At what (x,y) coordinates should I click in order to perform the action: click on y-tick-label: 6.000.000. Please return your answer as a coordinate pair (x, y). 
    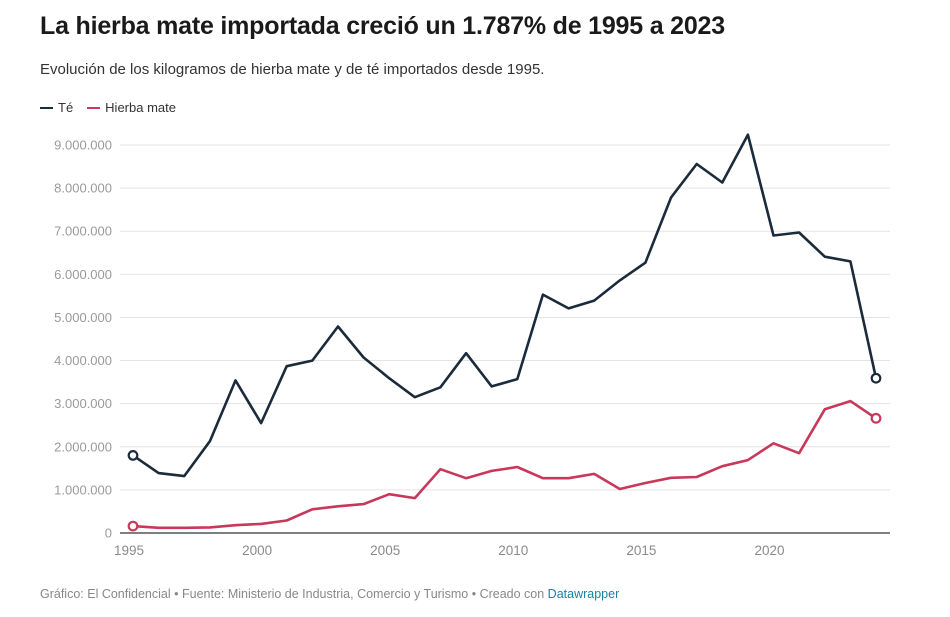
    Looking at the image, I should click on (83, 274).